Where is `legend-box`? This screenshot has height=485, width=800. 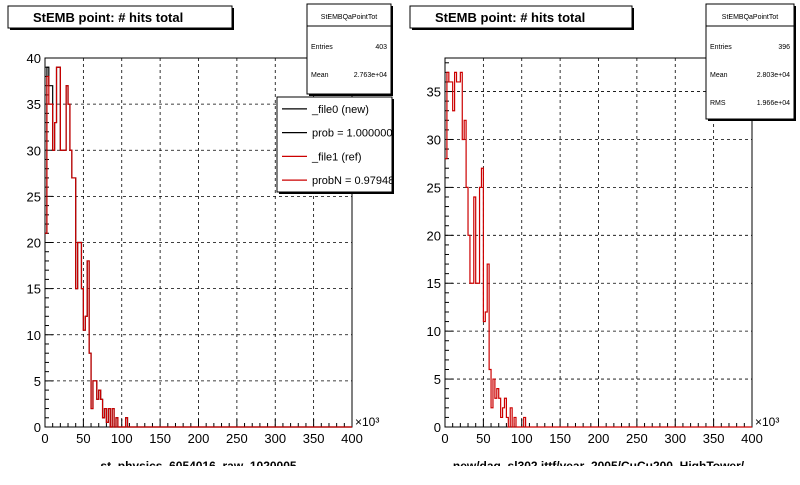
legend-box is located at coordinates (334, 144).